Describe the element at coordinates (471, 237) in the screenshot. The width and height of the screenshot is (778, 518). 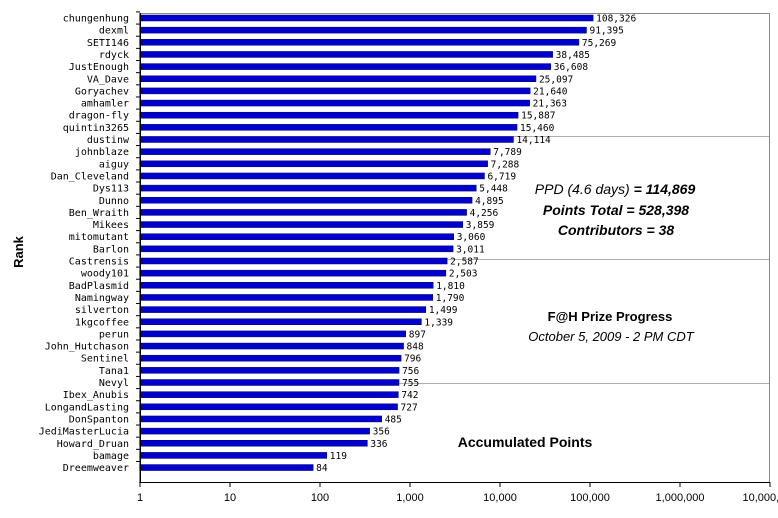
I see `value-label: 3,060` at that location.